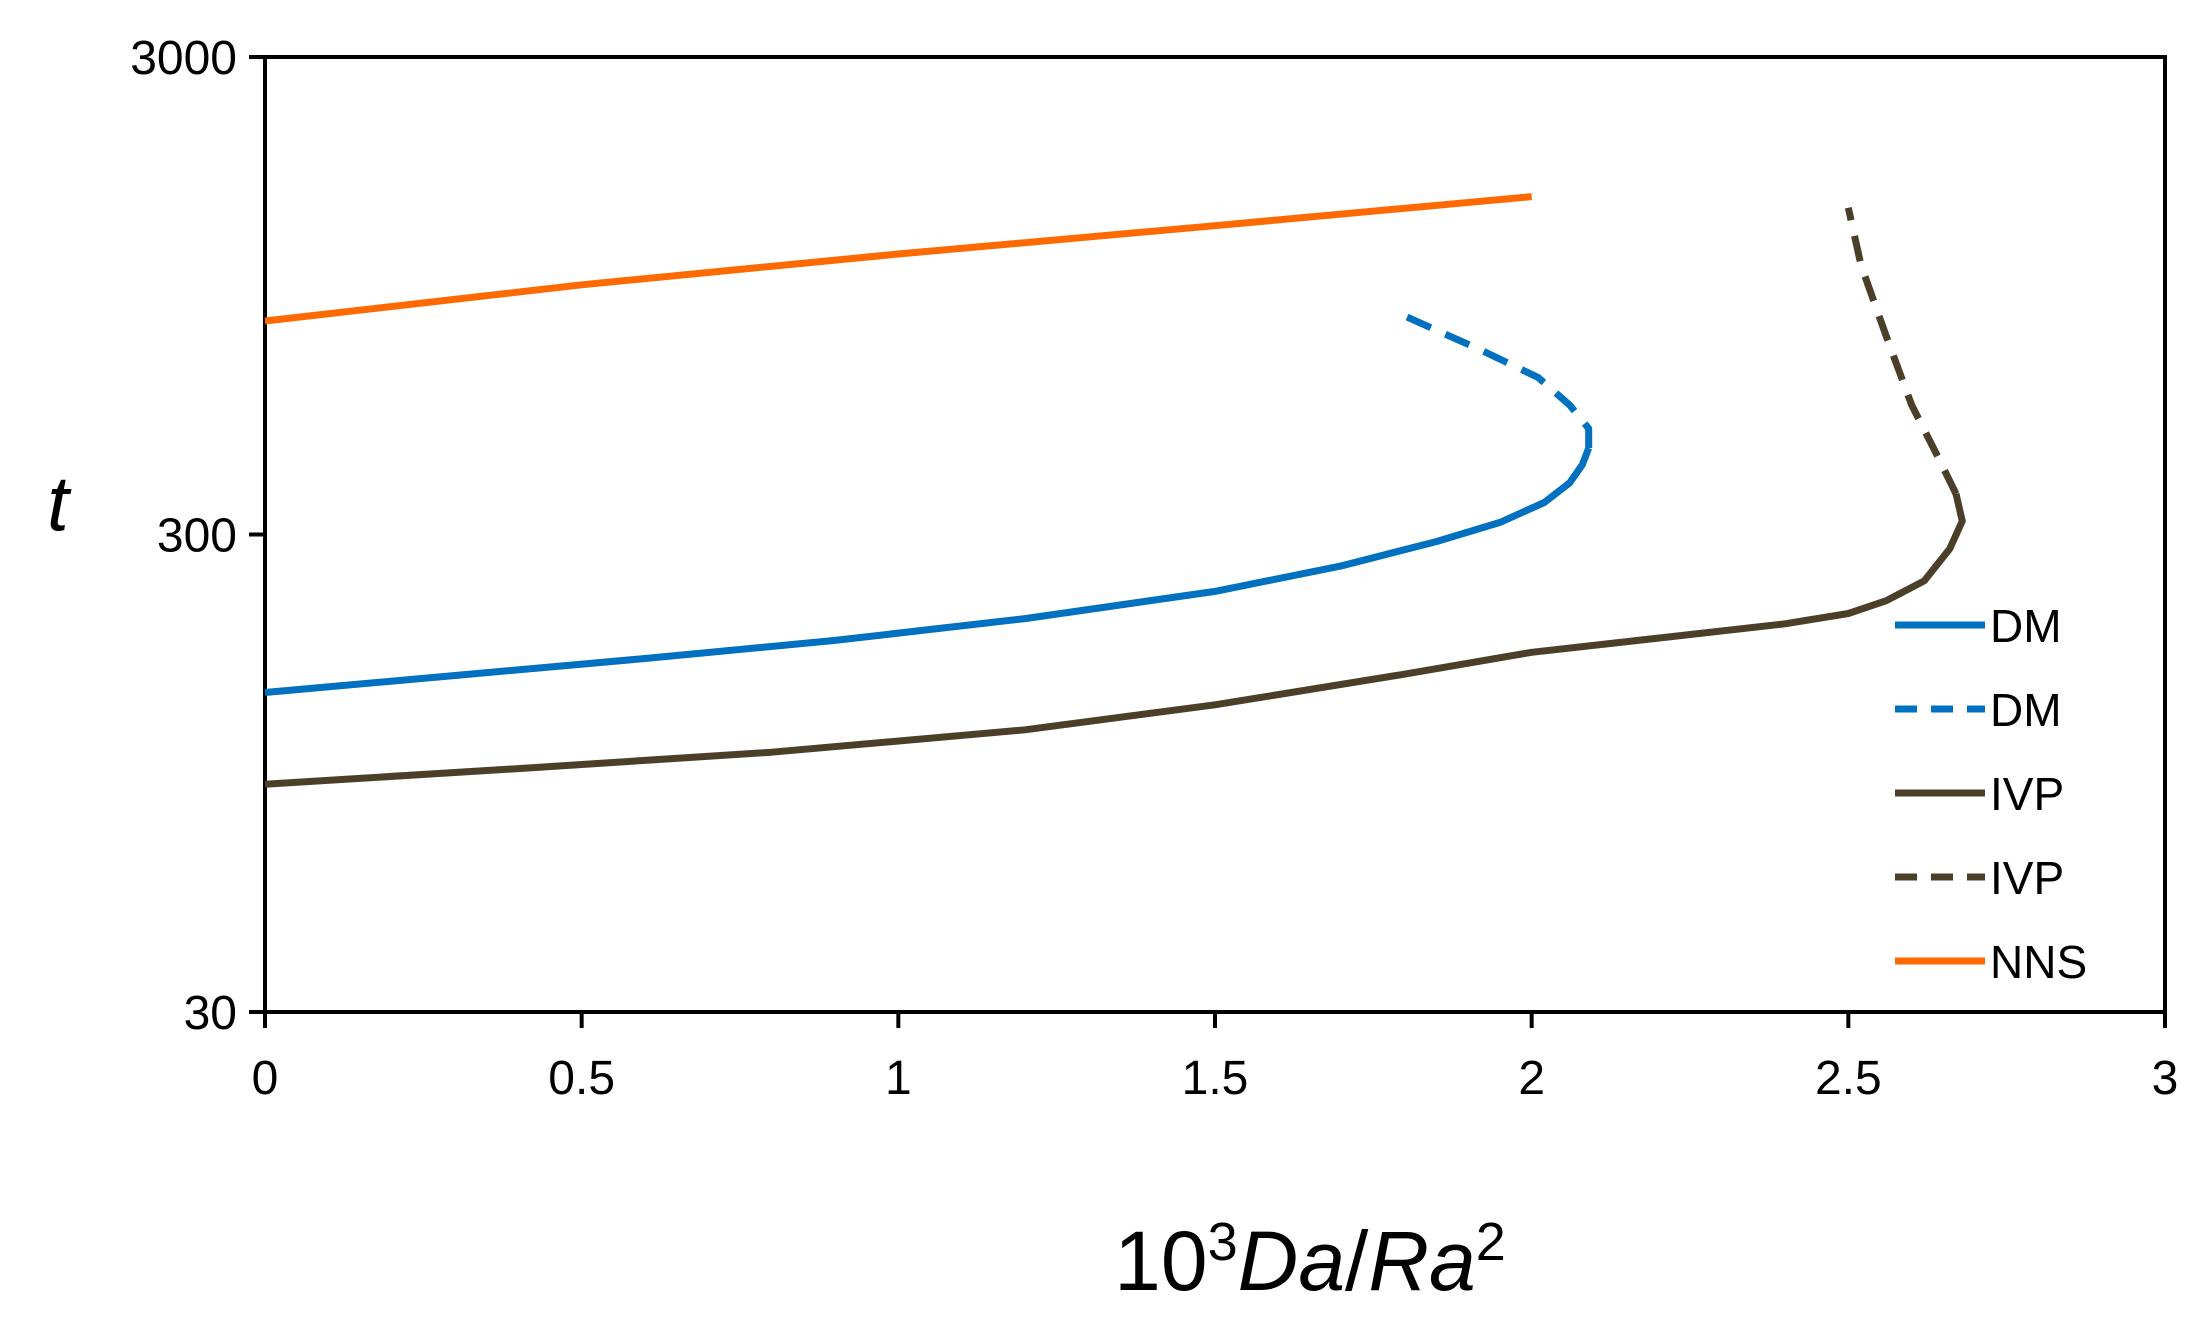 The width and height of the screenshot is (2195, 1327). Describe the element at coordinates (2026, 626) in the screenshot. I see `legend-label-0: DM` at that location.